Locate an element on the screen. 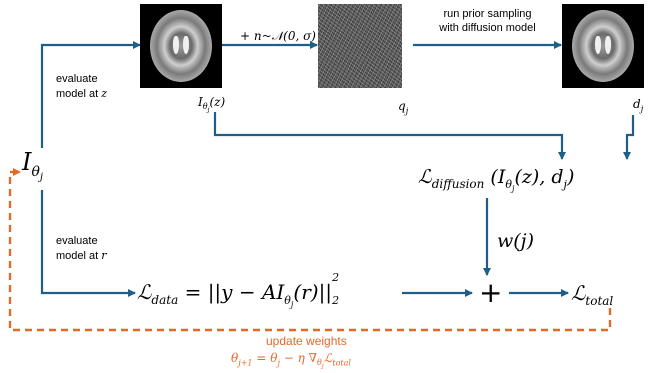  input-image-label: Iθj(z) is located at coordinates (212, 104).